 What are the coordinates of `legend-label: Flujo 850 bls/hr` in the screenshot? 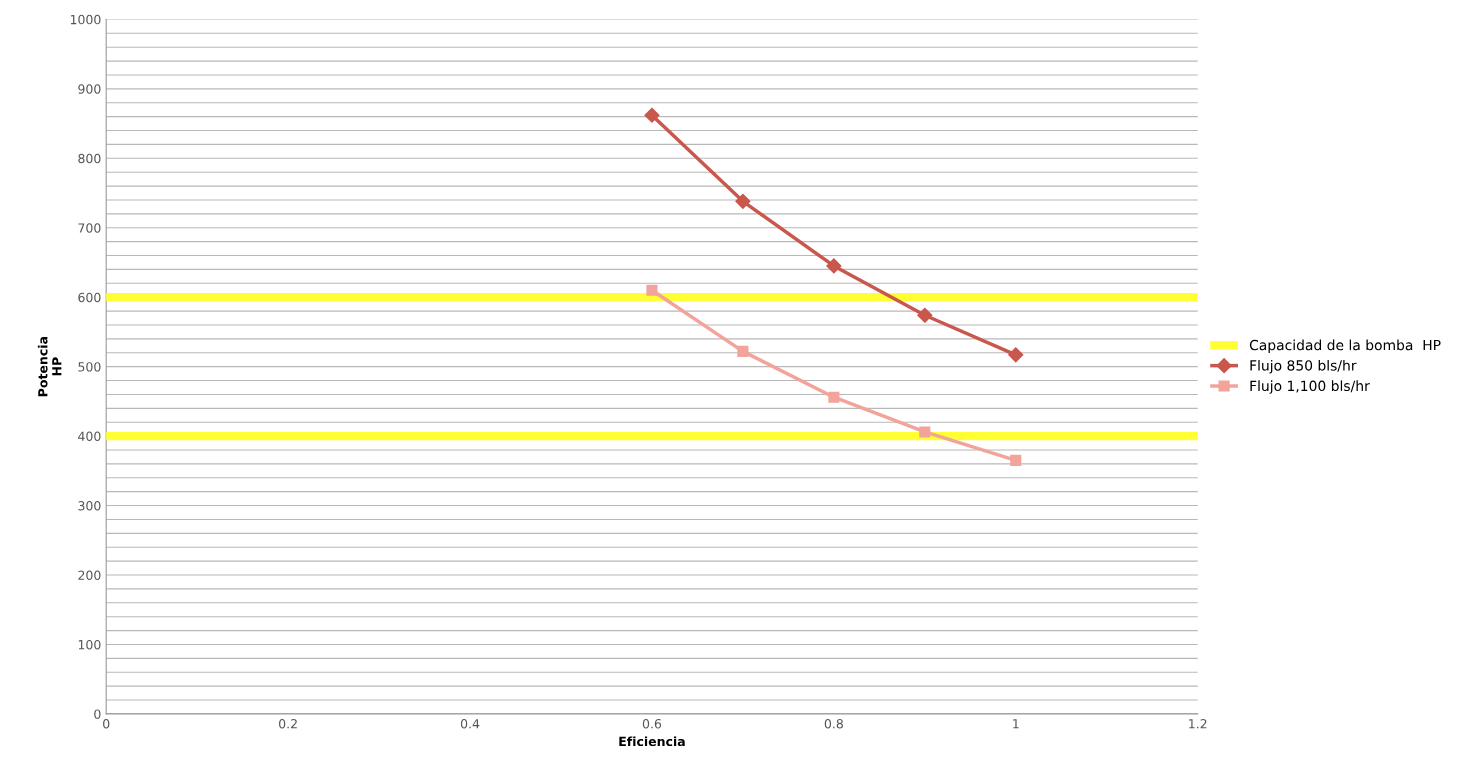 It's located at (1303, 366).